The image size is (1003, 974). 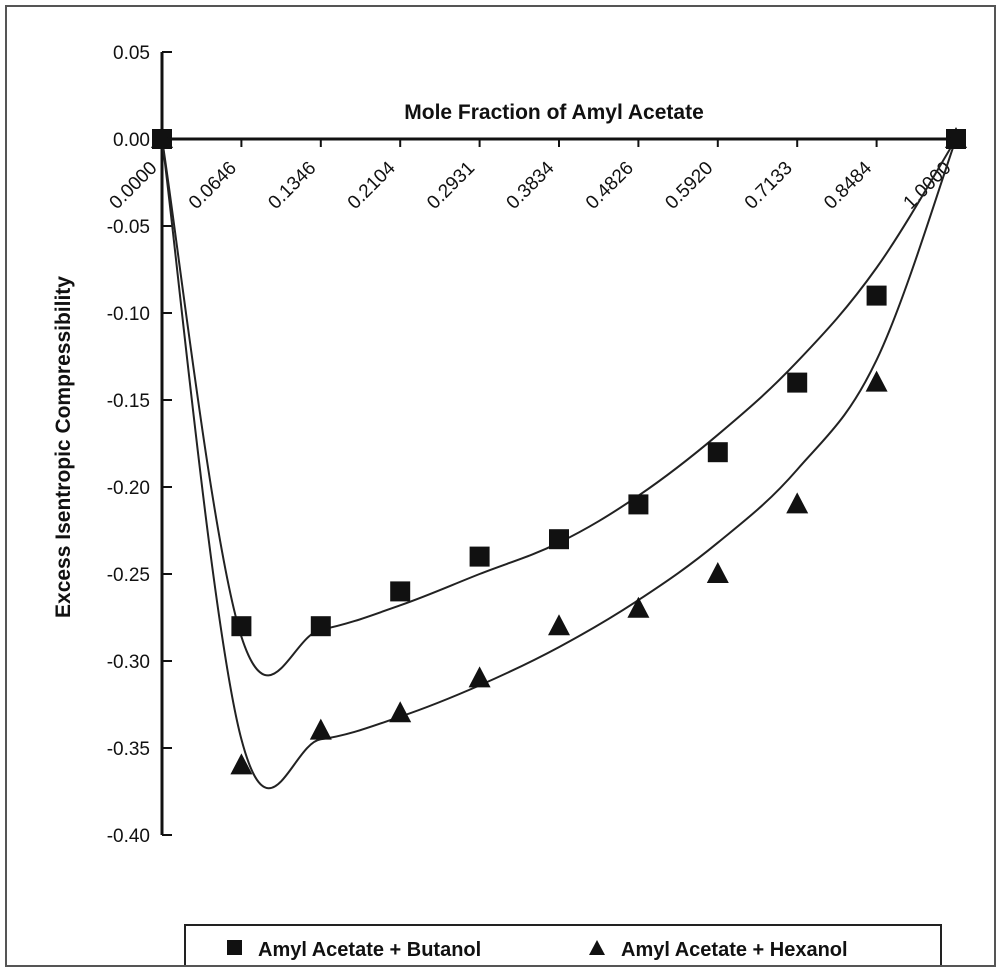 I want to click on x-axis-title: Mole Fraction of Amyl Acetate, so click(x=554, y=112).